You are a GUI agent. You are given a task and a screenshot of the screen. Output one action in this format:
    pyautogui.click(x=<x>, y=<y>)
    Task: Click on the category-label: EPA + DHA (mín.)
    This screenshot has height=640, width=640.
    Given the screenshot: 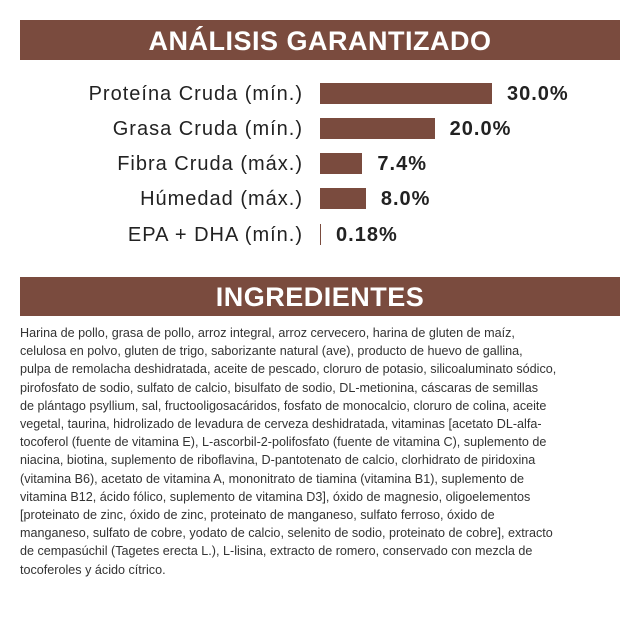 What is the action you would take?
    pyautogui.click(x=215, y=235)
    